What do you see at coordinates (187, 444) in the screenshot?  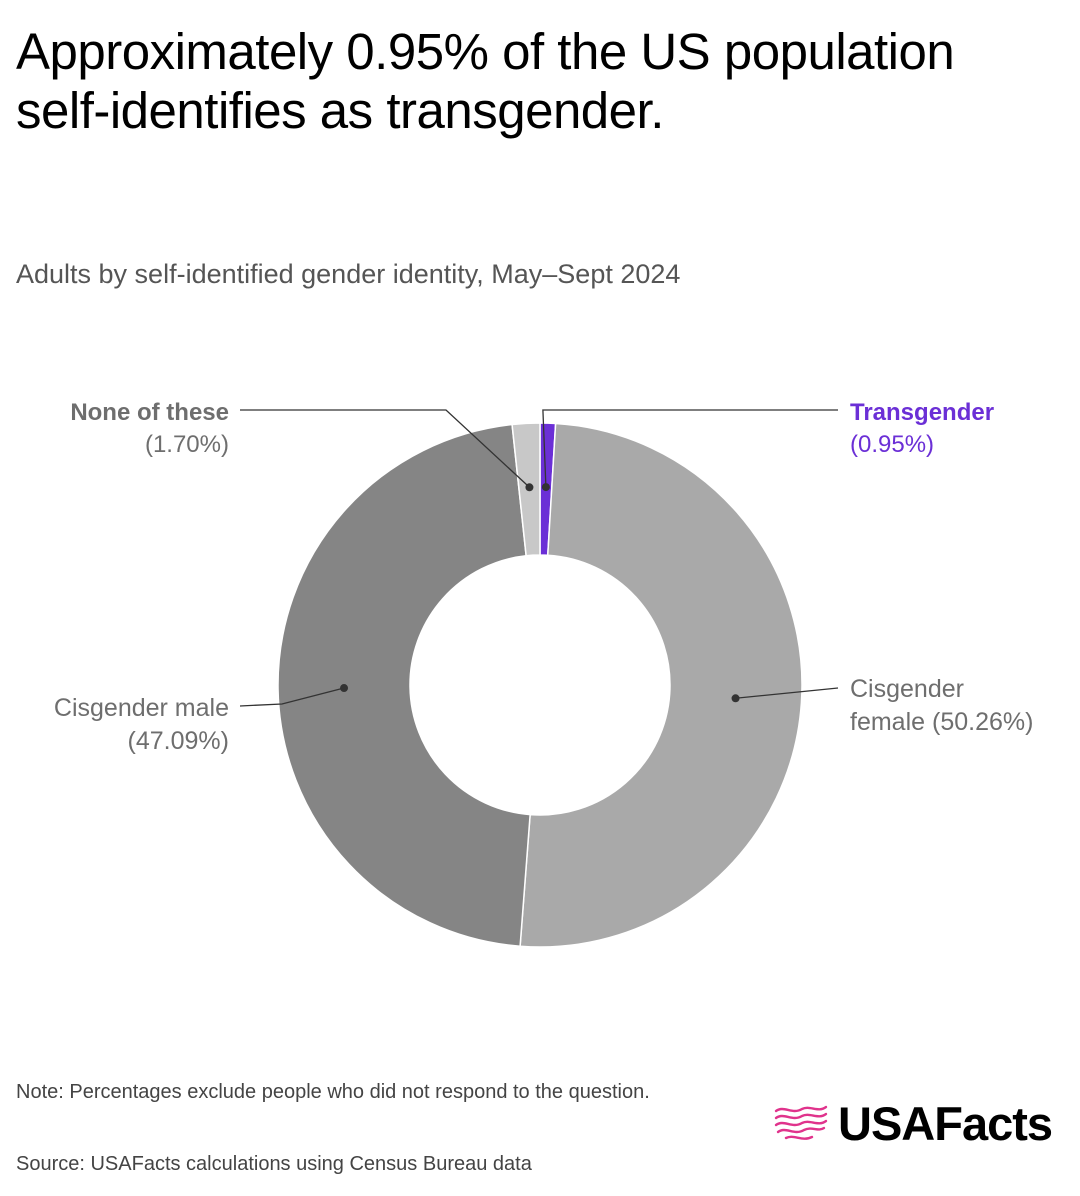 I see `label-none-of-these-value: (1.70%)` at bounding box center [187, 444].